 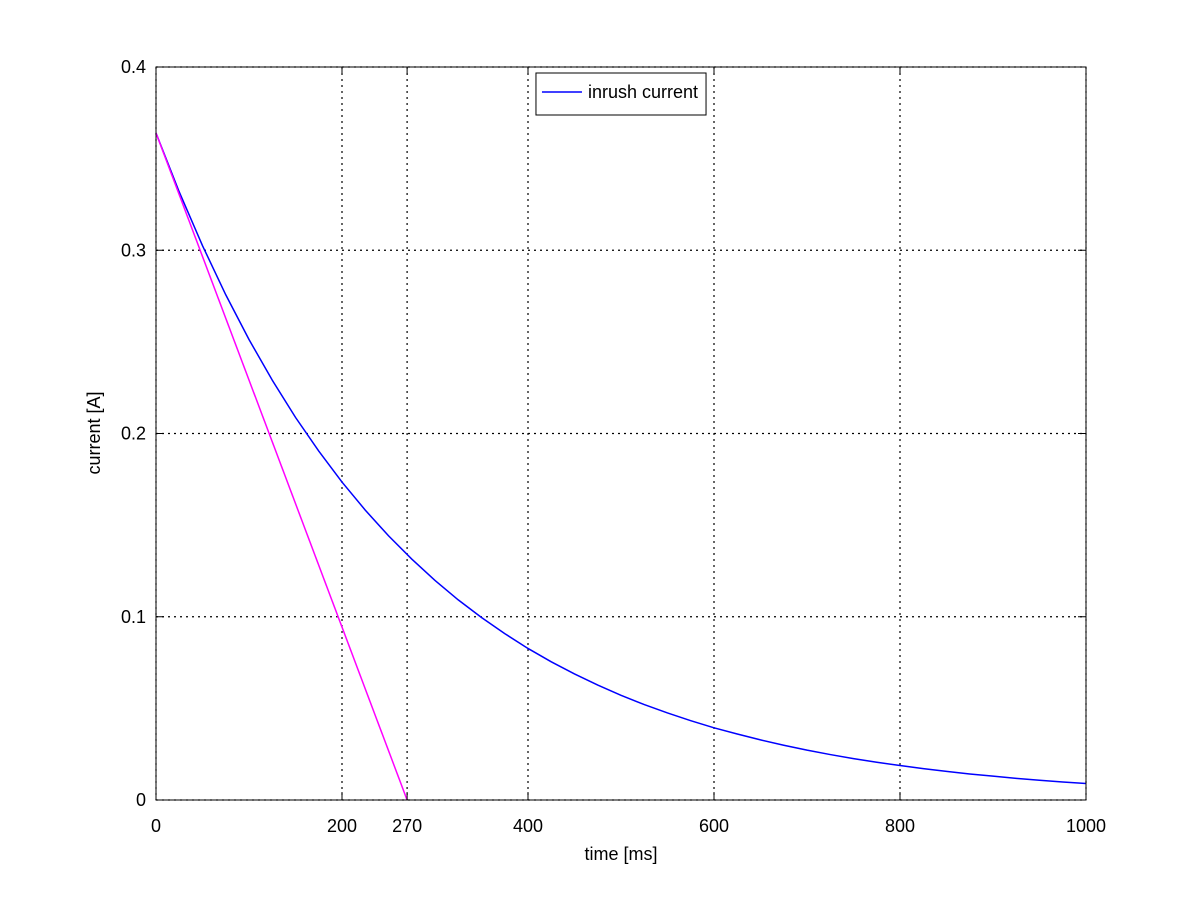 What do you see at coordinates (133, 250) in the screenshot?
I see `y-tick-label: 0.3` at bounding box center [133, 250].